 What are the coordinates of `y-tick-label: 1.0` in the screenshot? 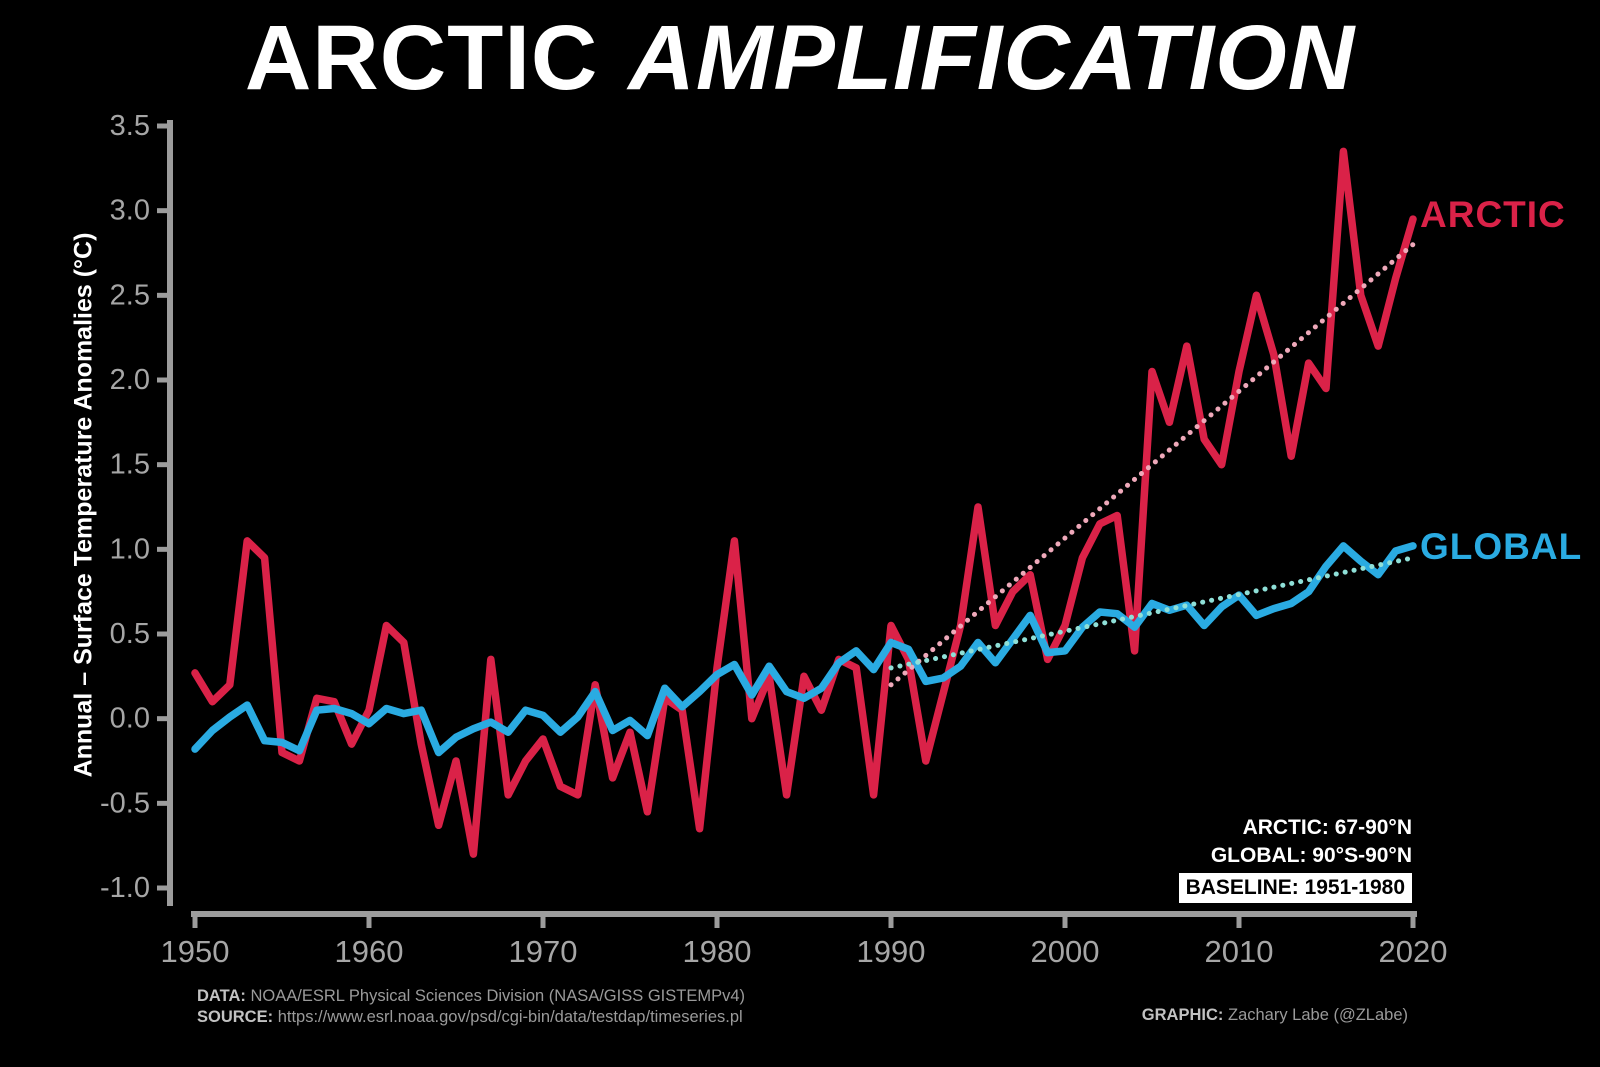 It's located at (130, 549).